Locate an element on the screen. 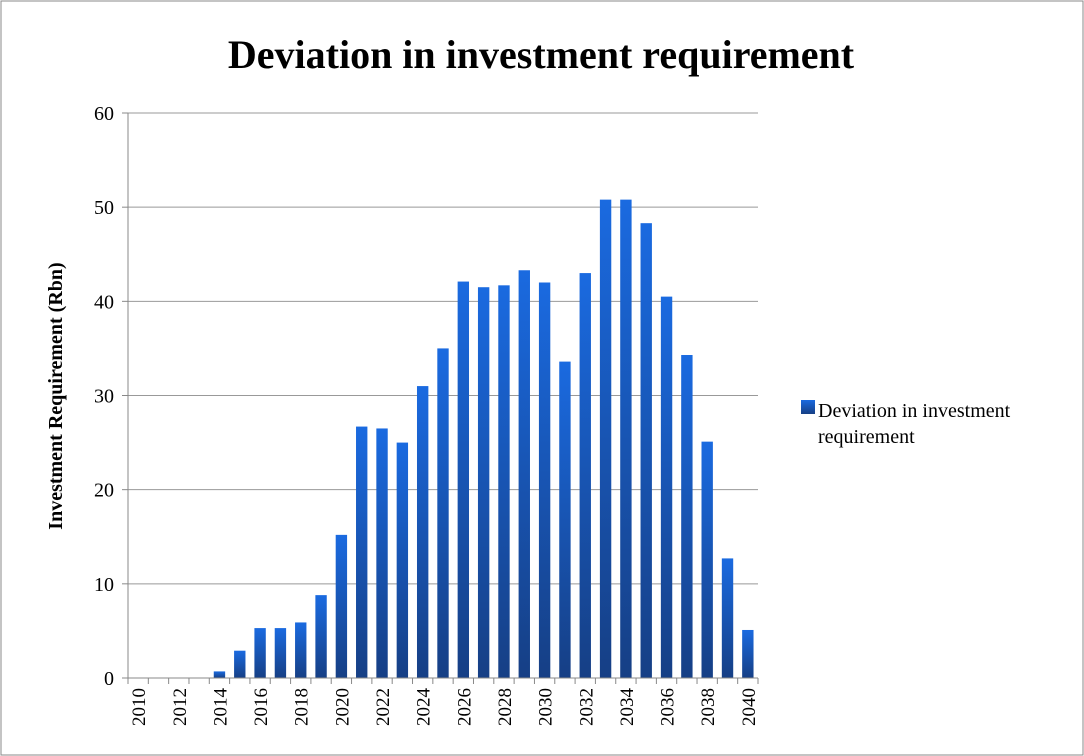 This screenshot has height=756, width=1084. y-tick-label: 10 is located at coordinates (104, 585).